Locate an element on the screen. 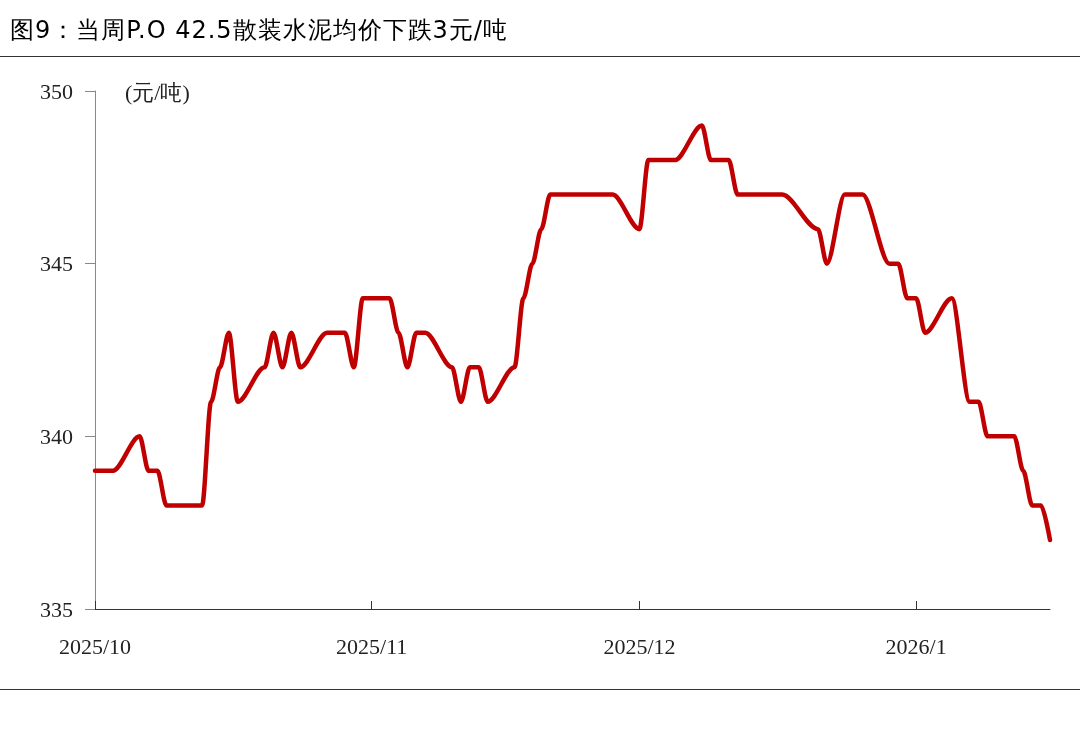  y-tick-label: 340 is located at coordinates (56, 436).